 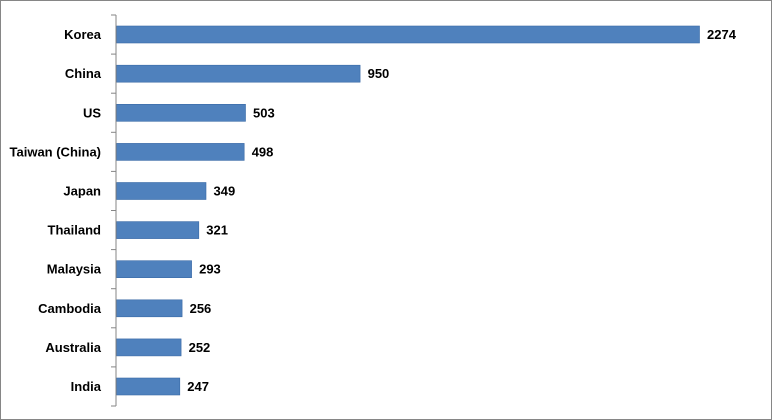 What do you see at coordinates (75, 230) in the screenshot?
I see `category-label: Thailand` at bounding box center [75, 230].